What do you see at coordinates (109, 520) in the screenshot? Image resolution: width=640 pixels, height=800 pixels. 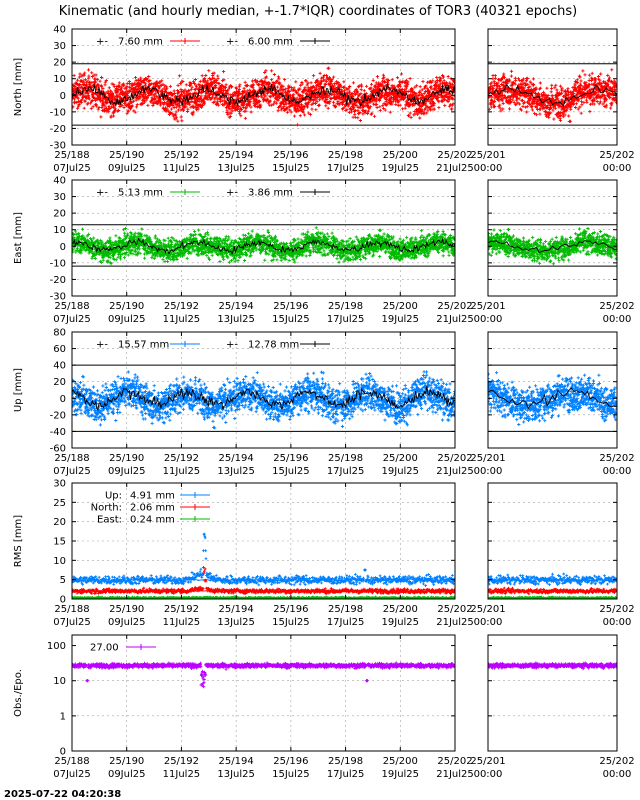 I see `legend-name: East:` at bounding box center [109, 520].